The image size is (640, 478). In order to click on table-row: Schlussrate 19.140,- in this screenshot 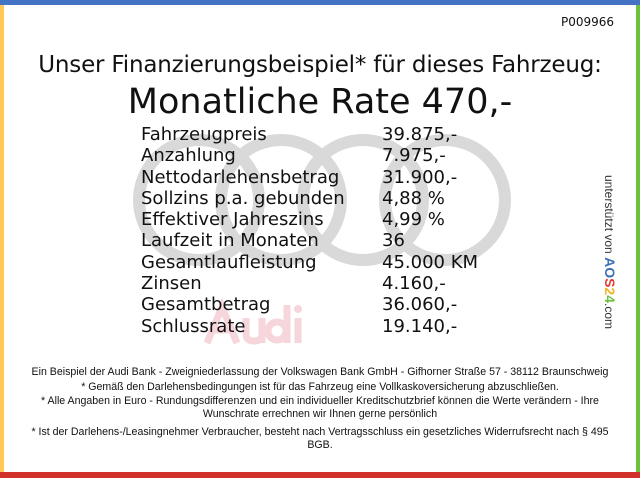, I will do `click(309, 326)`.